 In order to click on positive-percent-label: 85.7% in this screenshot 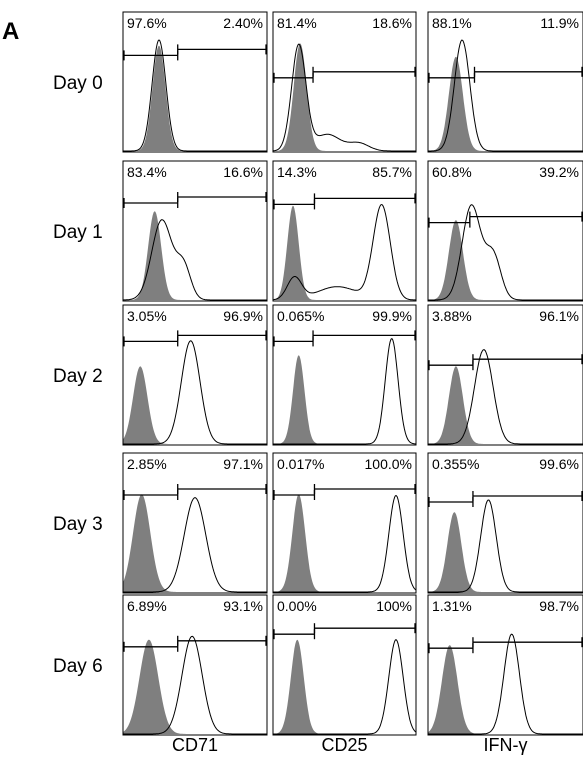, I will do `click(392, 172)`.